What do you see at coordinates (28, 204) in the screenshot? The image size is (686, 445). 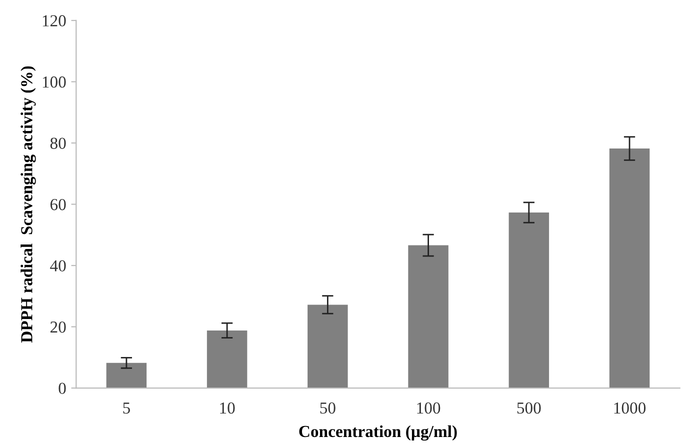 I see `y-axis-title: DPPH radical Scavenging activity (%)` at bounding box center [28, 204].